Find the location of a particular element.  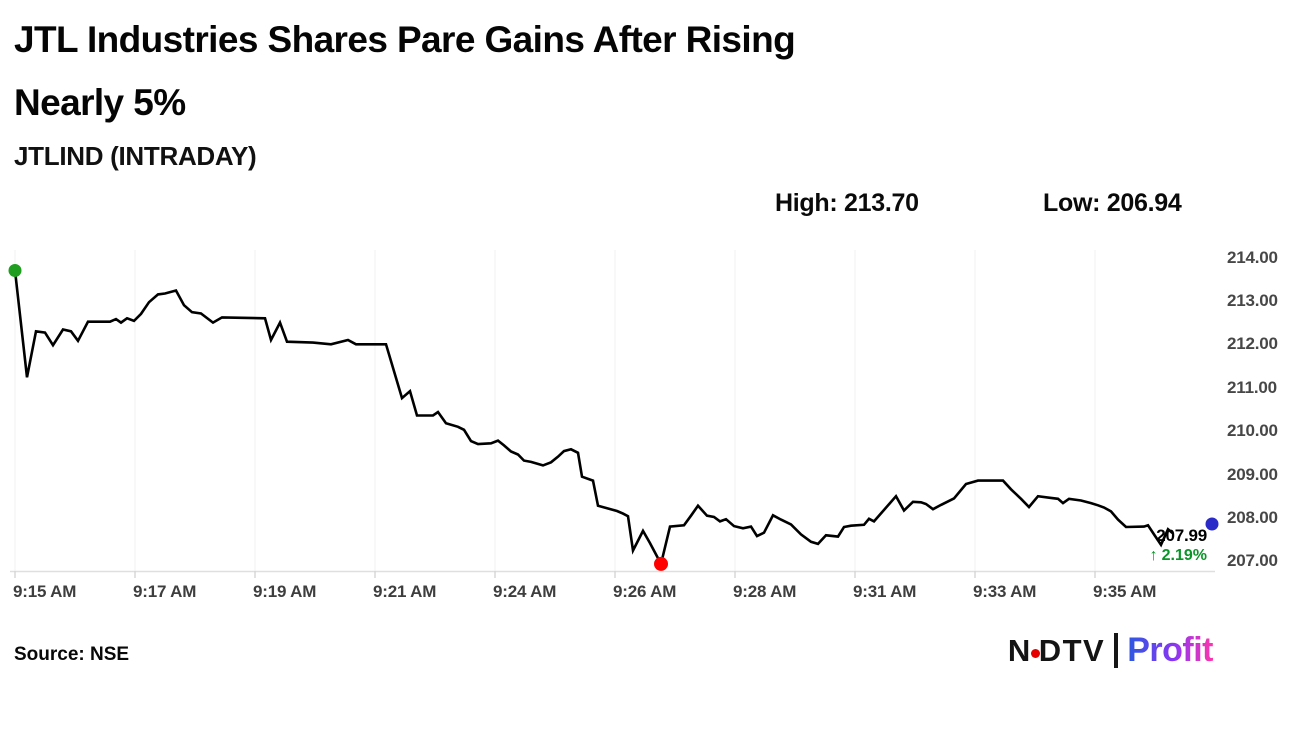

open-marker is located at coordinates (15, 270).